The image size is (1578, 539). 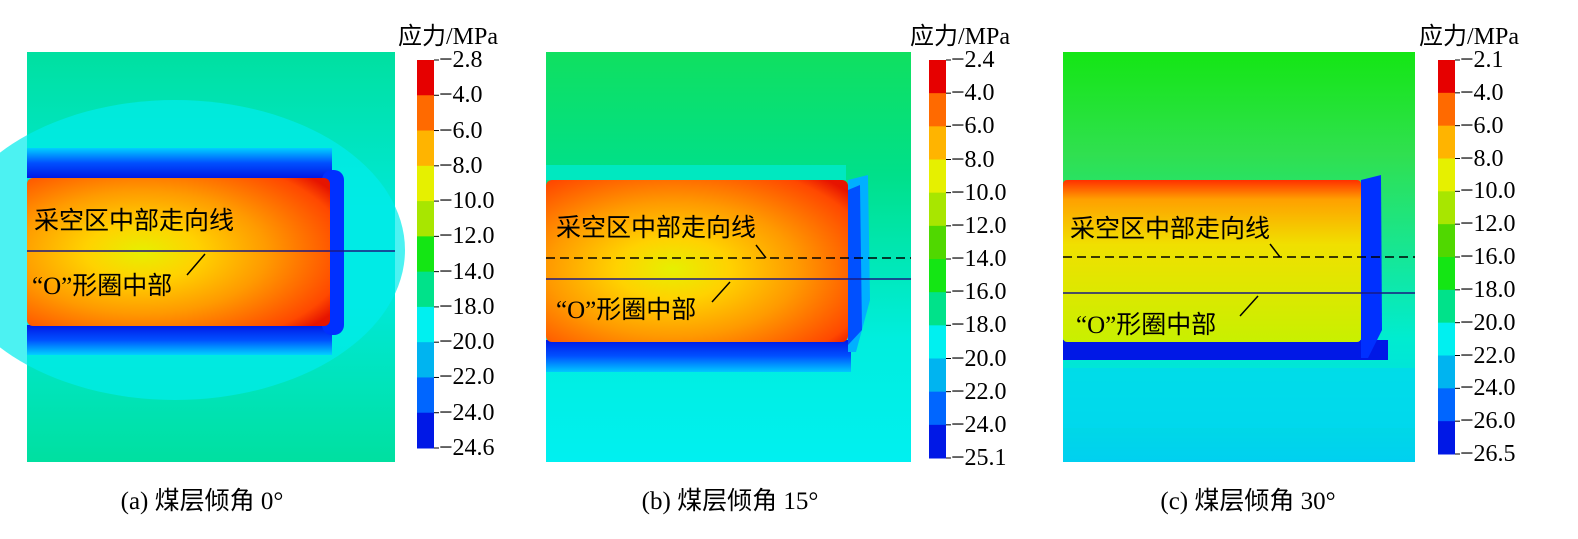 I want to click on caption: (b) 煤层倾角 15°, so click(x=730, y=501).